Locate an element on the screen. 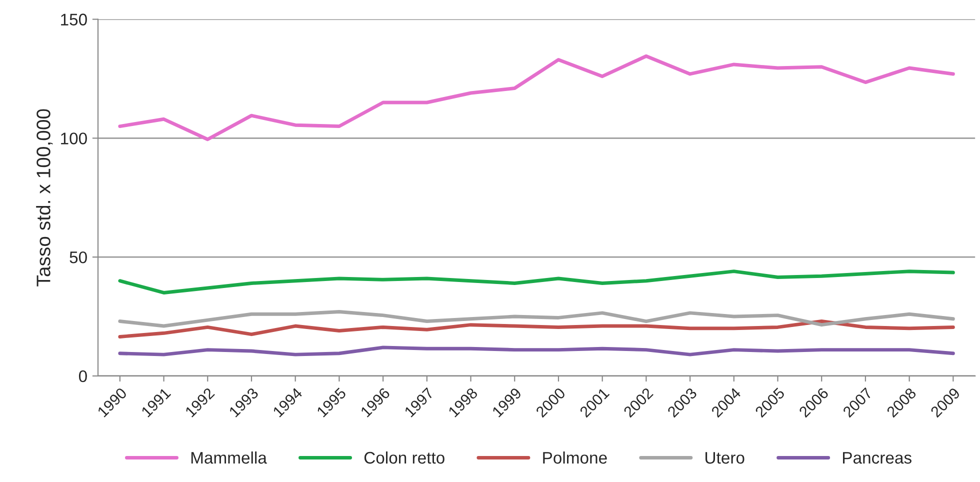 The image size is (980, 482). y-tick-label: 100 is located at coordinates (74, 138).